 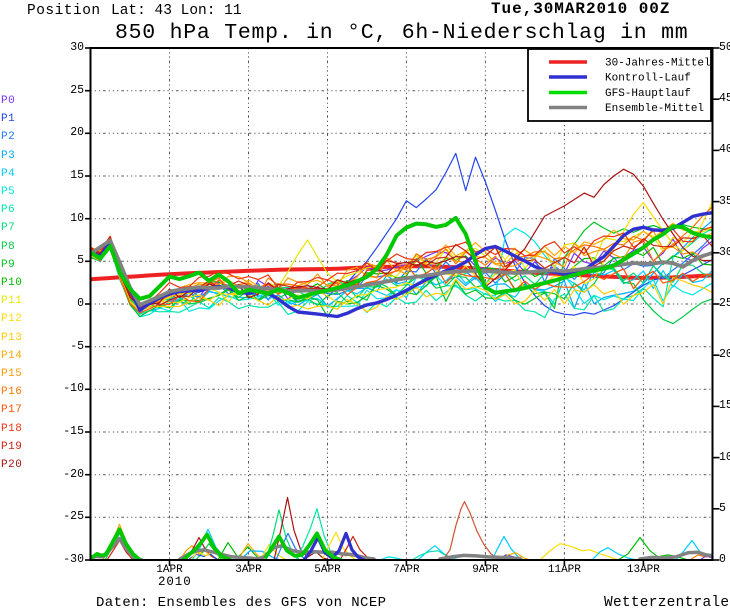 I want to click on svg-text: Kontroll-Lauf, so click(x=648, y=79).